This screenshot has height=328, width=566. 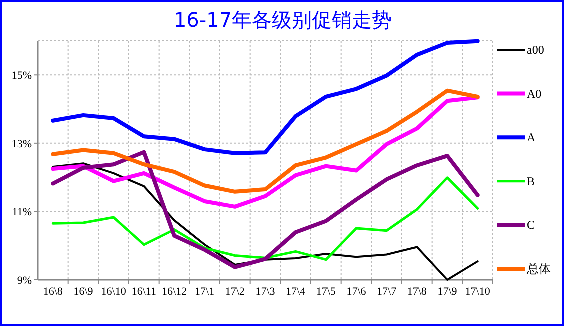 I want to click on legend-label: C, so click(x=531, y=225).